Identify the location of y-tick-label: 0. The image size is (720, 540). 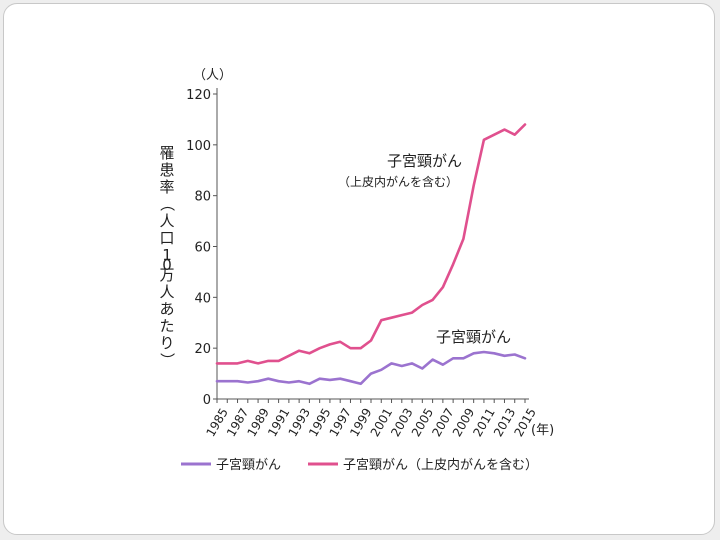
(207, 400).